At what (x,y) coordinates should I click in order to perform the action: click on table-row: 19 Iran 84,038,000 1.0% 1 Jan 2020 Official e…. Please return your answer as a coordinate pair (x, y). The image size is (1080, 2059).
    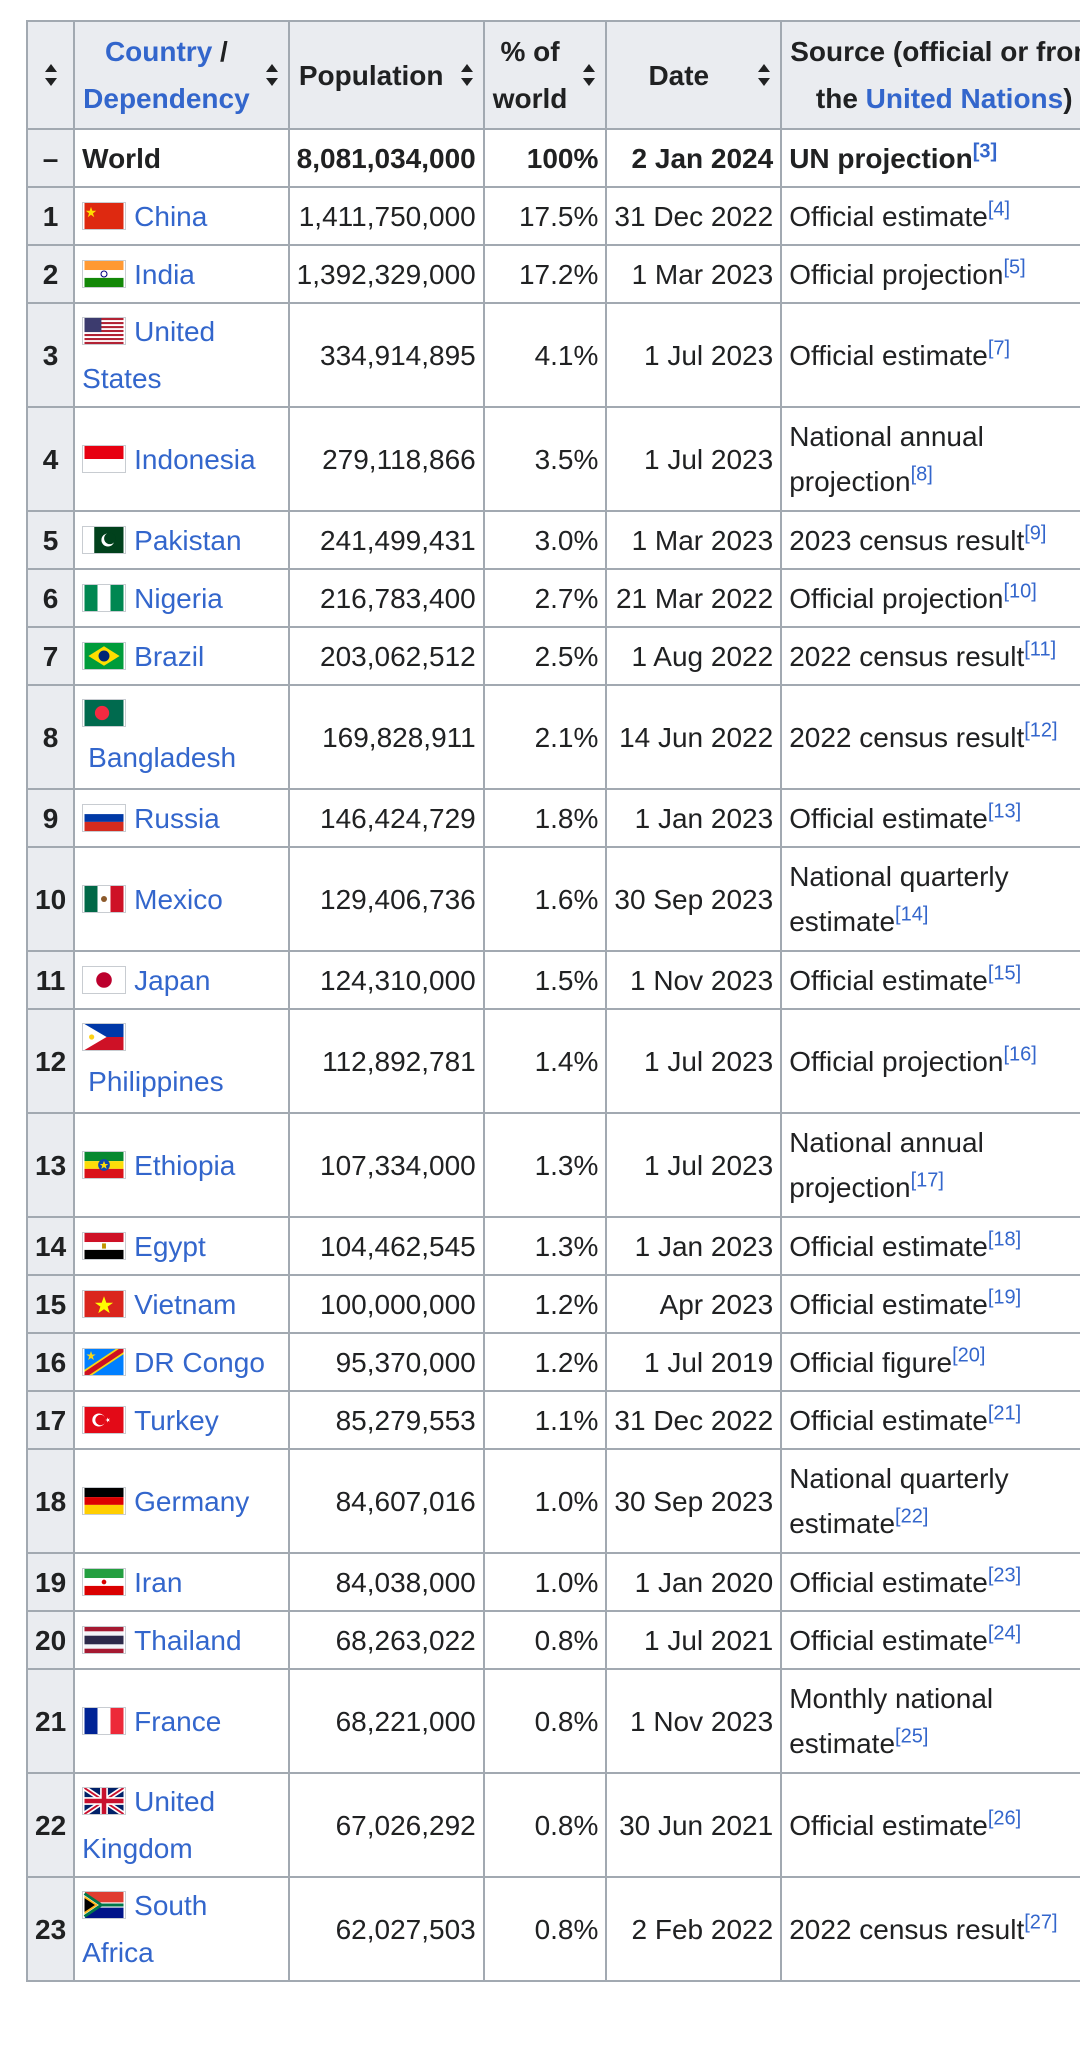
    Looking at the image, I should click on (552, 1582).